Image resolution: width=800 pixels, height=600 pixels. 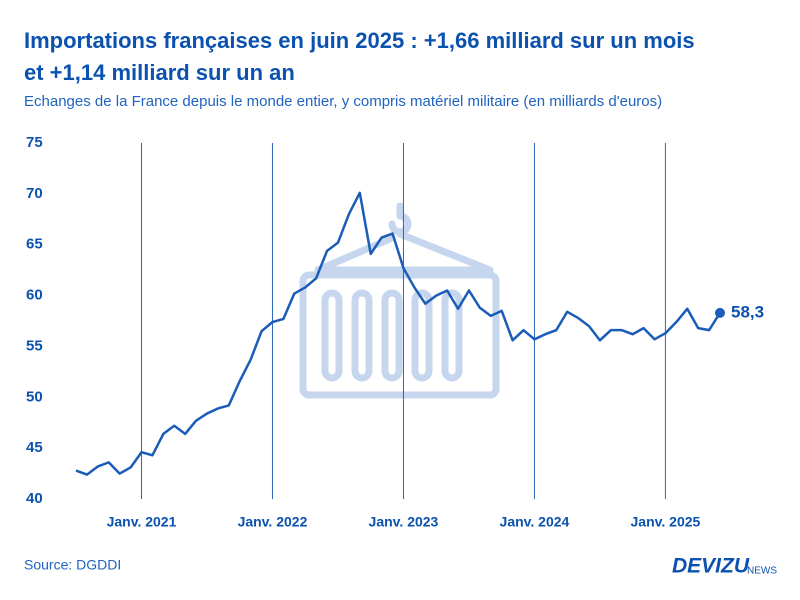 I want to click on x-tick-label: Janv. 2021, so click(x=142, y=522).